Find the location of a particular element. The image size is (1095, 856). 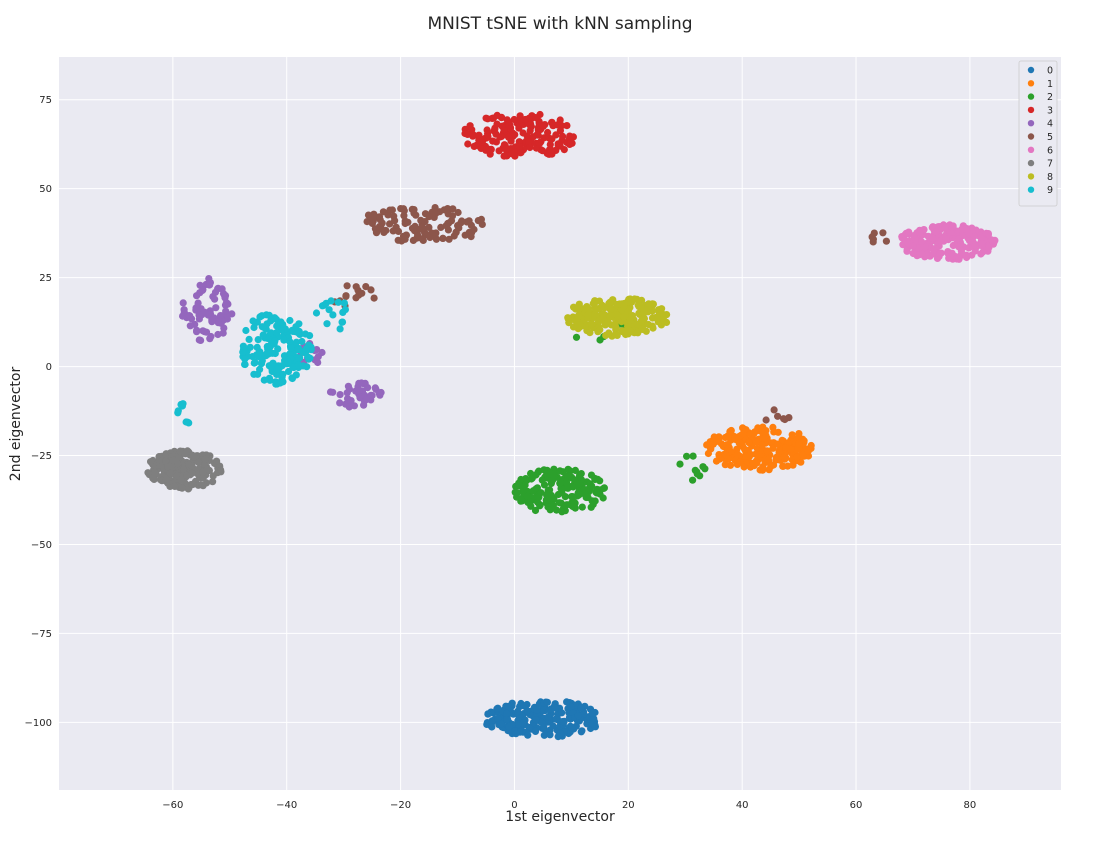

y-tick-label: −75 is located at coordinates (41, 634).